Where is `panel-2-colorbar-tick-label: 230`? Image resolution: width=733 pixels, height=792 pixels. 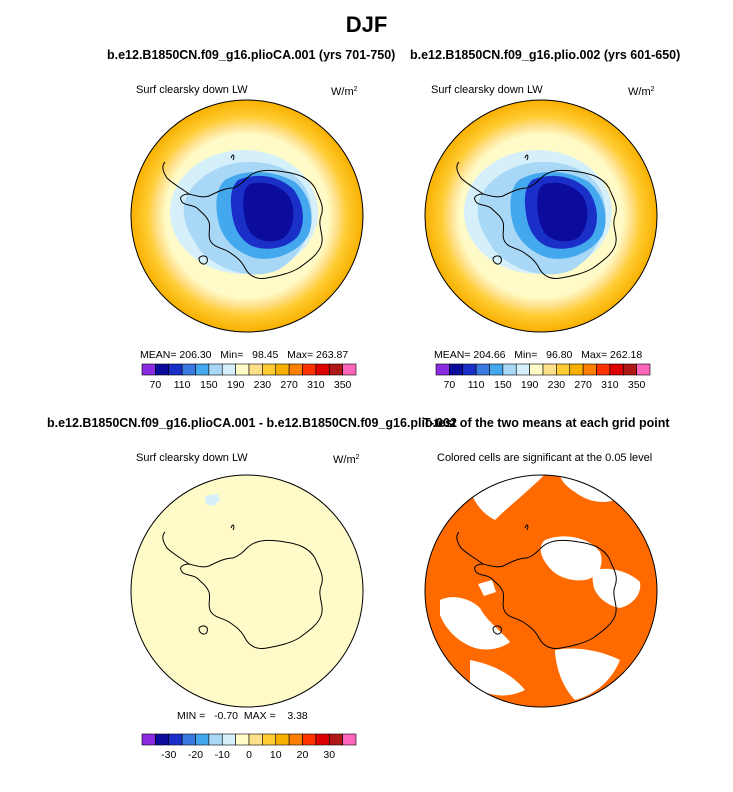
panel-2-colorbar-tick-label: 230 is located at coordinates (557, 385).